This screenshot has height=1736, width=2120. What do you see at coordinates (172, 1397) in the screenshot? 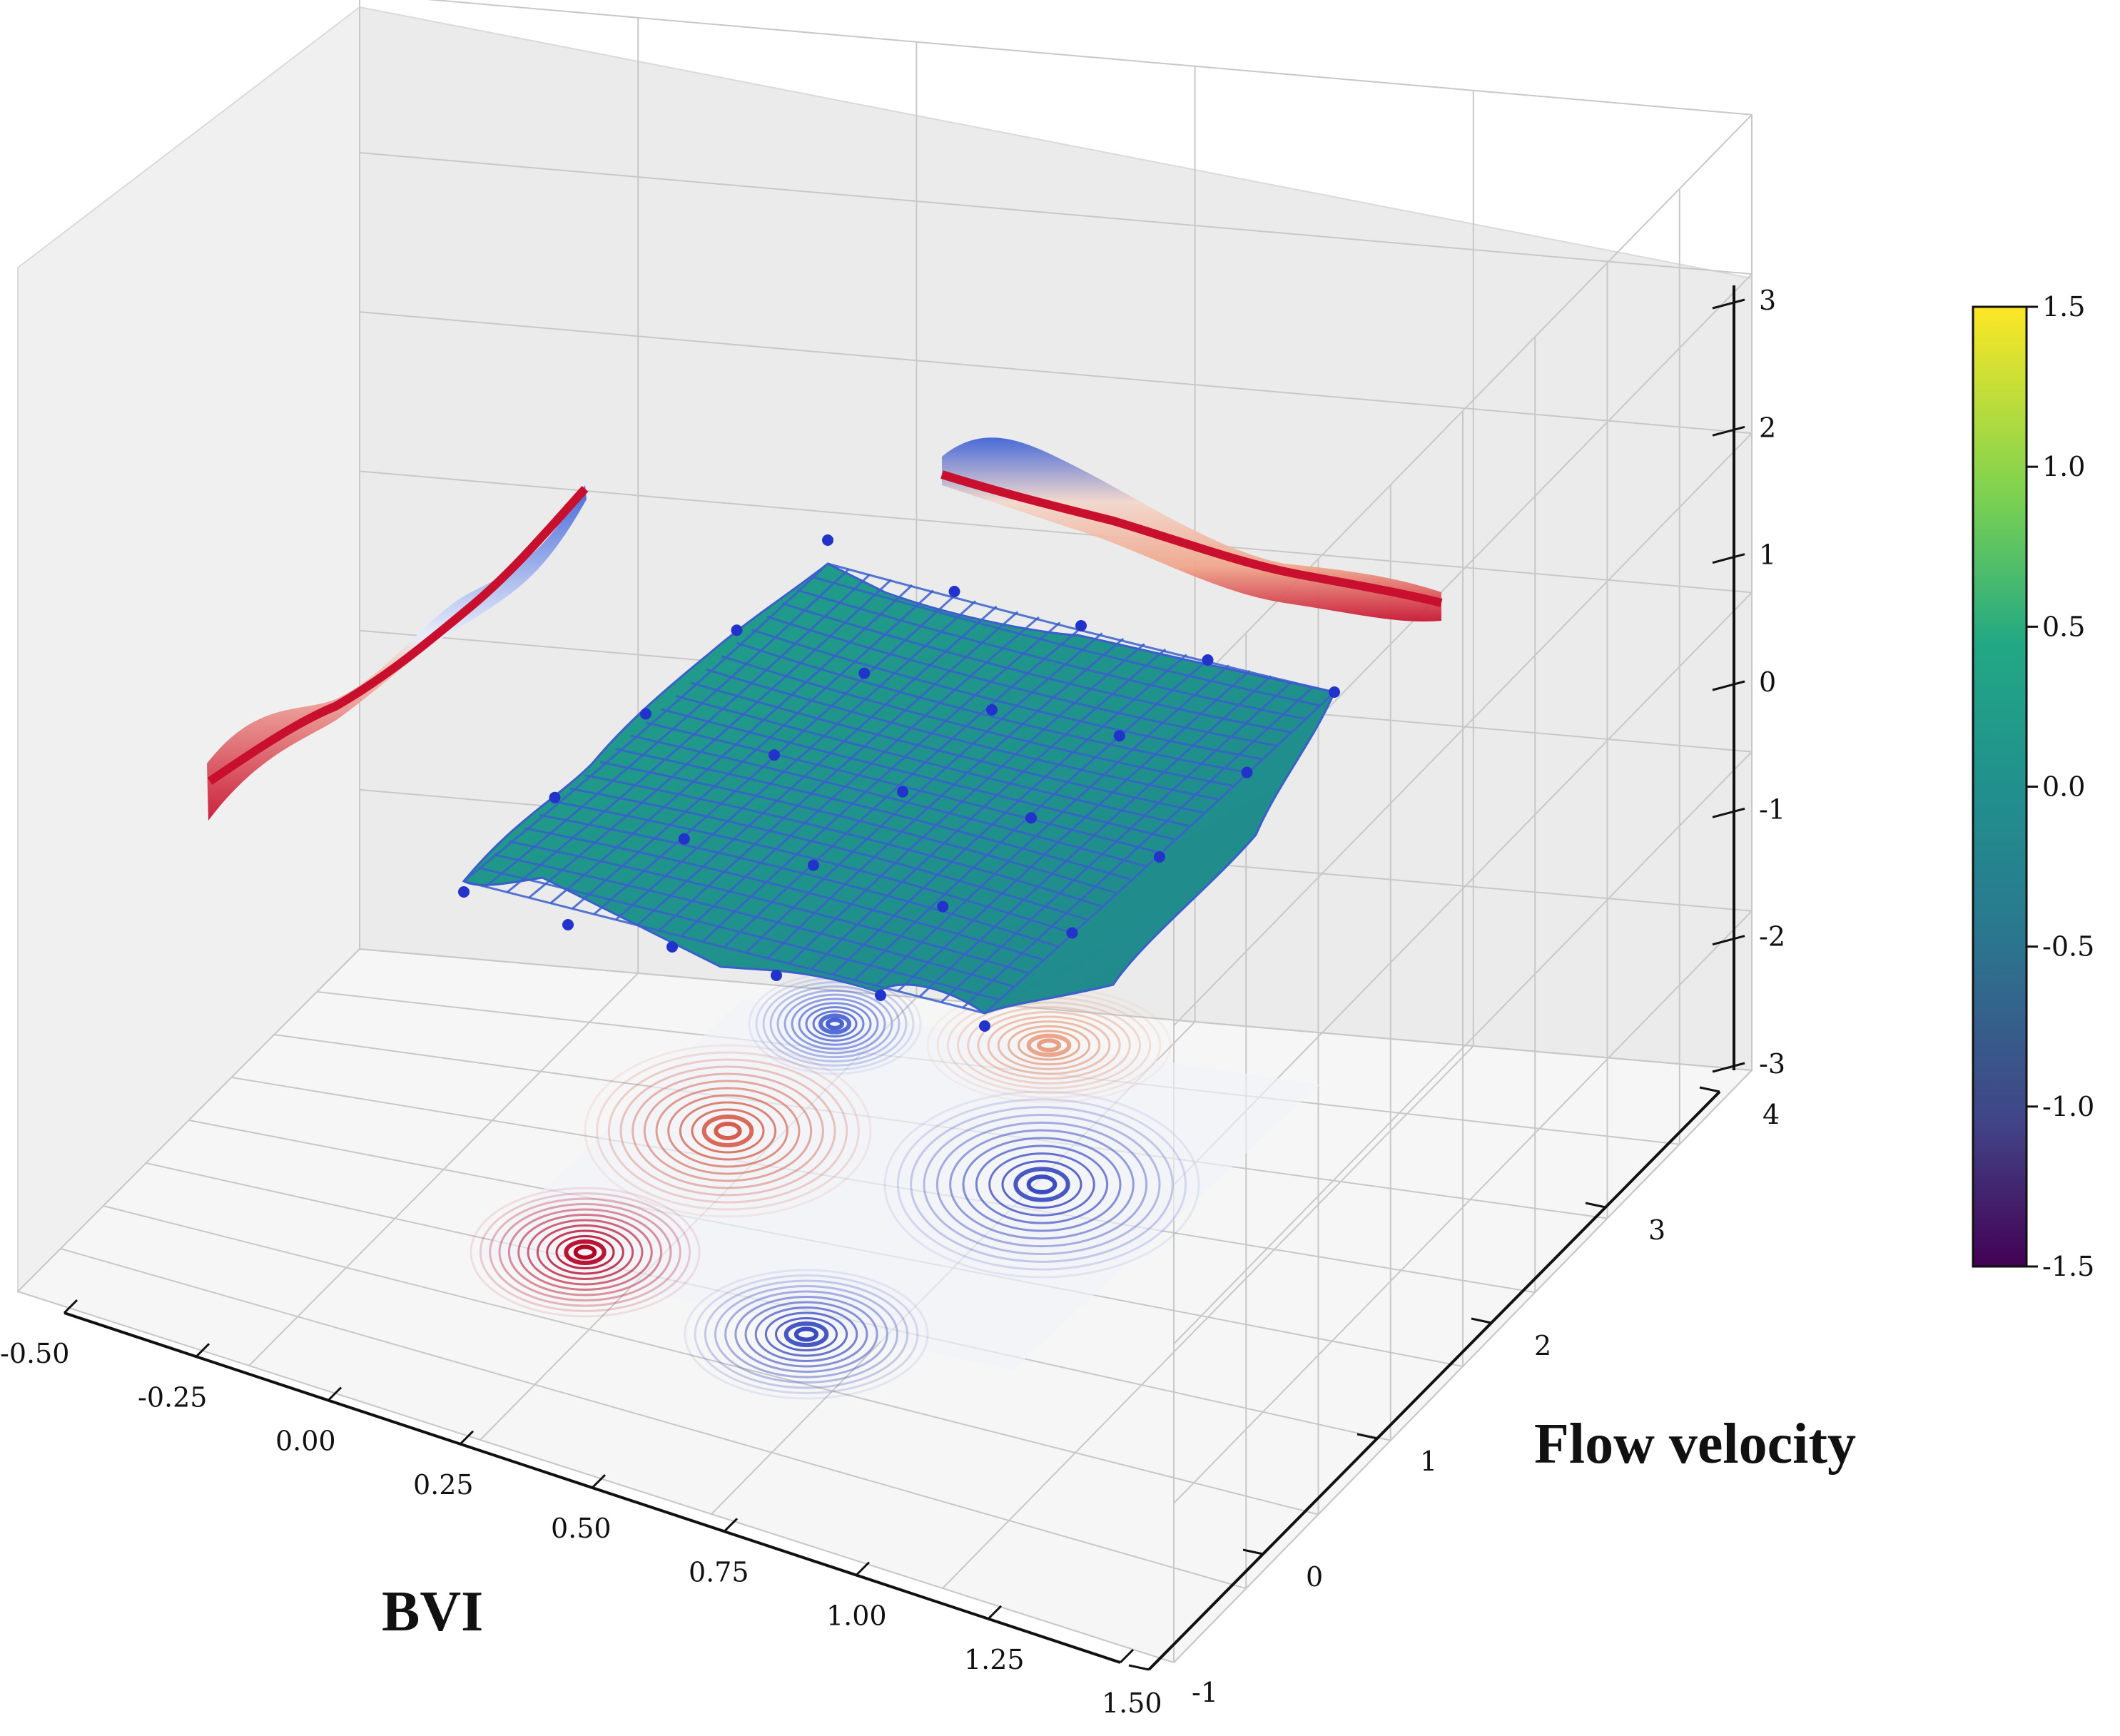
I see `x-tick-label: -0.25` at bounding box center [172, 1397].